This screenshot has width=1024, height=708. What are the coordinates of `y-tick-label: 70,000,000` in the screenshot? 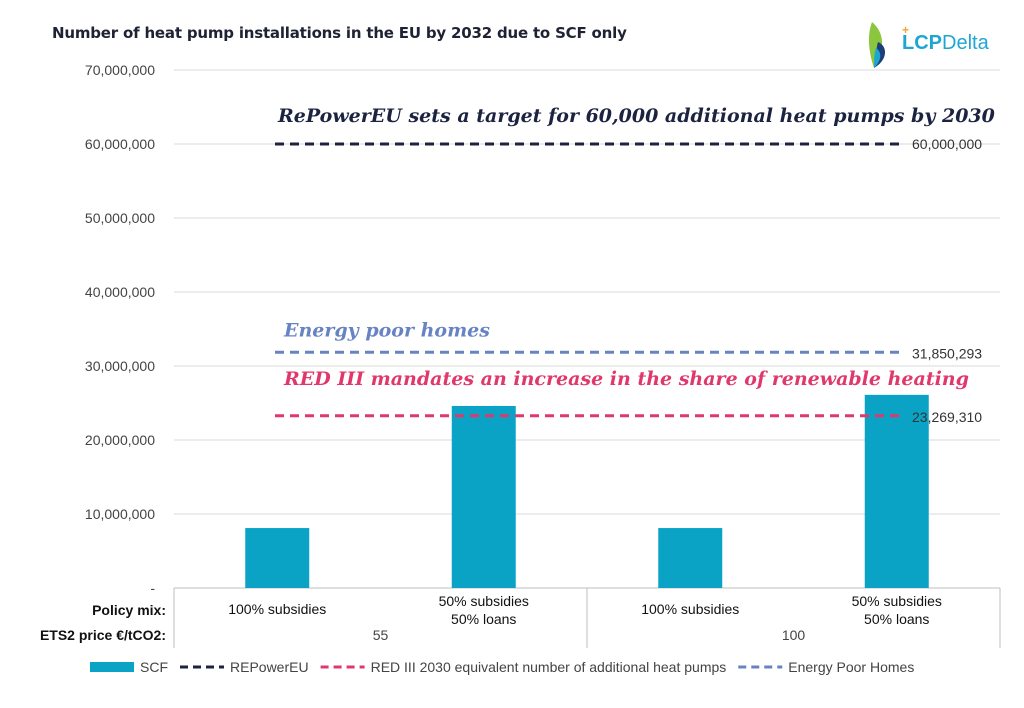 It's located at (120, 70).